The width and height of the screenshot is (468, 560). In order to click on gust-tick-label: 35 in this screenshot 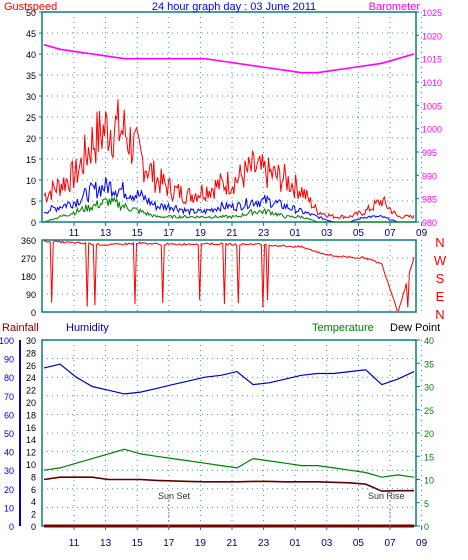, I will do `click(31, 76)`.